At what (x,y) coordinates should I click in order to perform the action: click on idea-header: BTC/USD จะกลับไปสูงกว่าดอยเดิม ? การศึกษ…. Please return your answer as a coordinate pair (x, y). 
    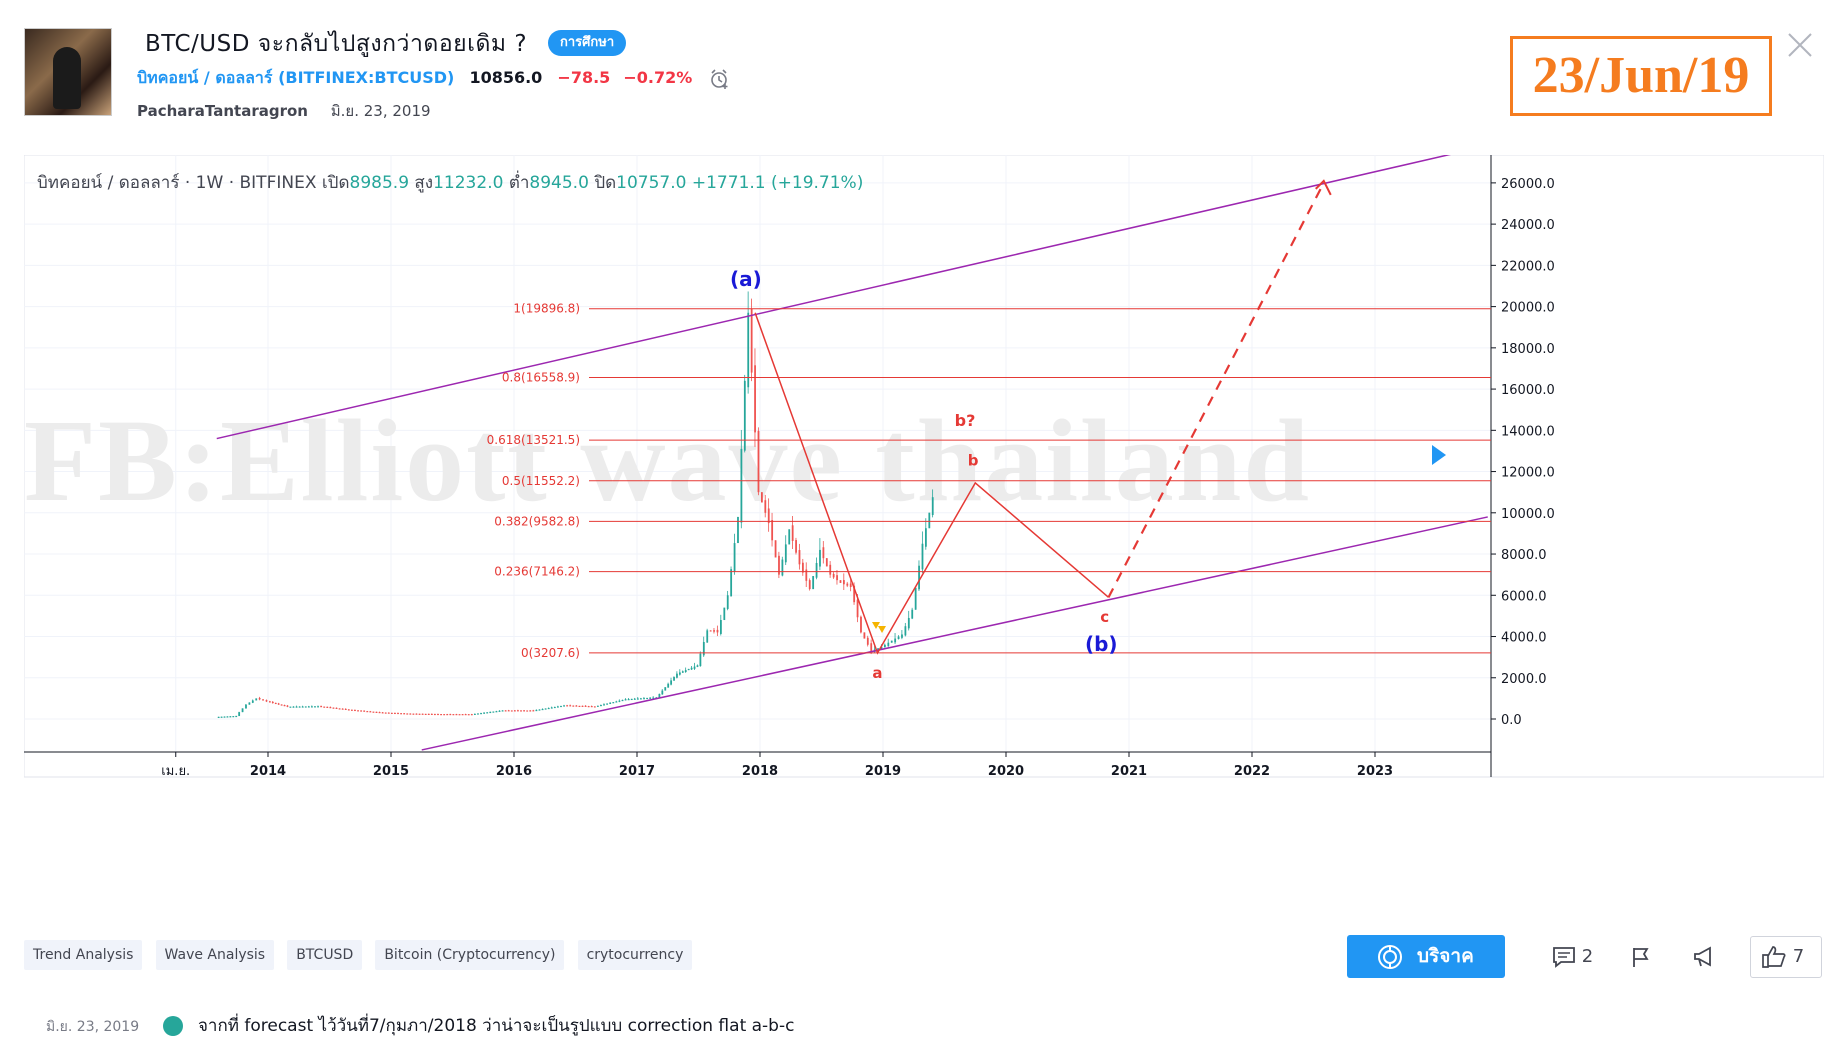
    Looking at the image, I should click on (917, 65).